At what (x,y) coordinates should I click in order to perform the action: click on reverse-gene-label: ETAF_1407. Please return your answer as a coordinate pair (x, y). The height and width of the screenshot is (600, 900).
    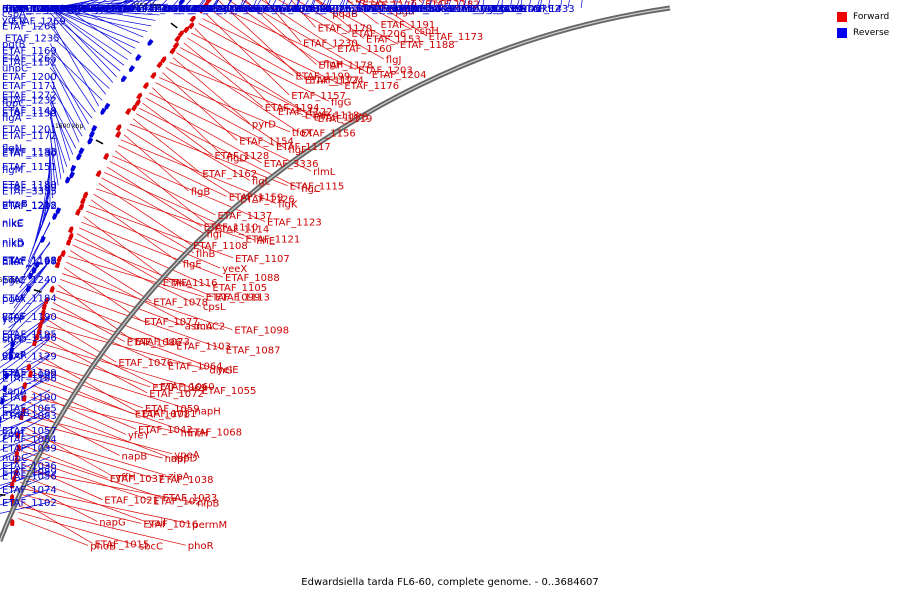
    Looking at the image, I should click on (318, 9).